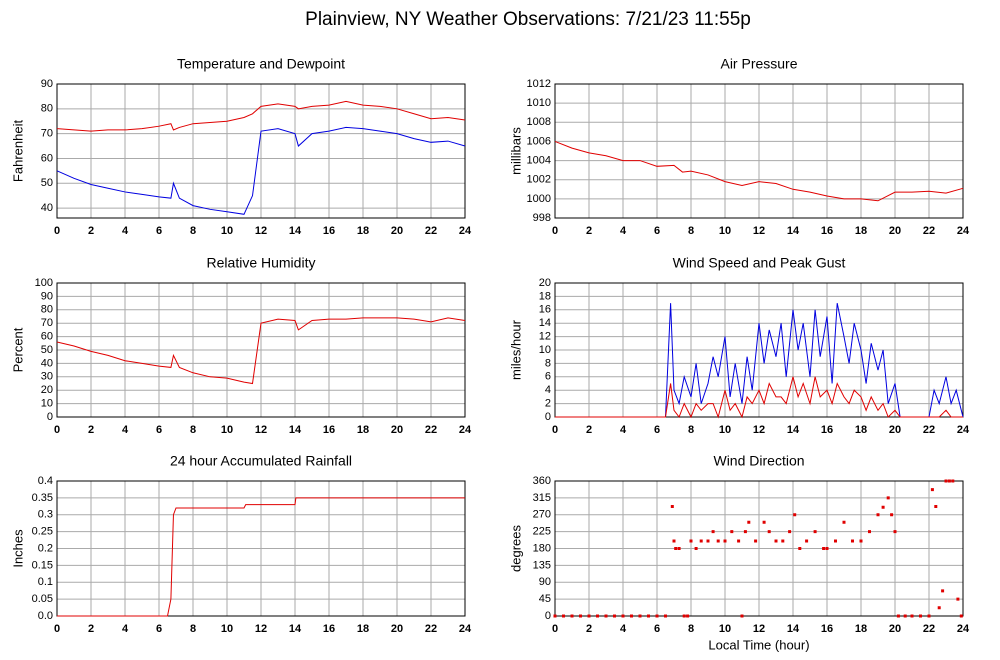  Describe the element at coordinates (542, 532) in the screenshot. I see `y-tick-label: 225` at that location.